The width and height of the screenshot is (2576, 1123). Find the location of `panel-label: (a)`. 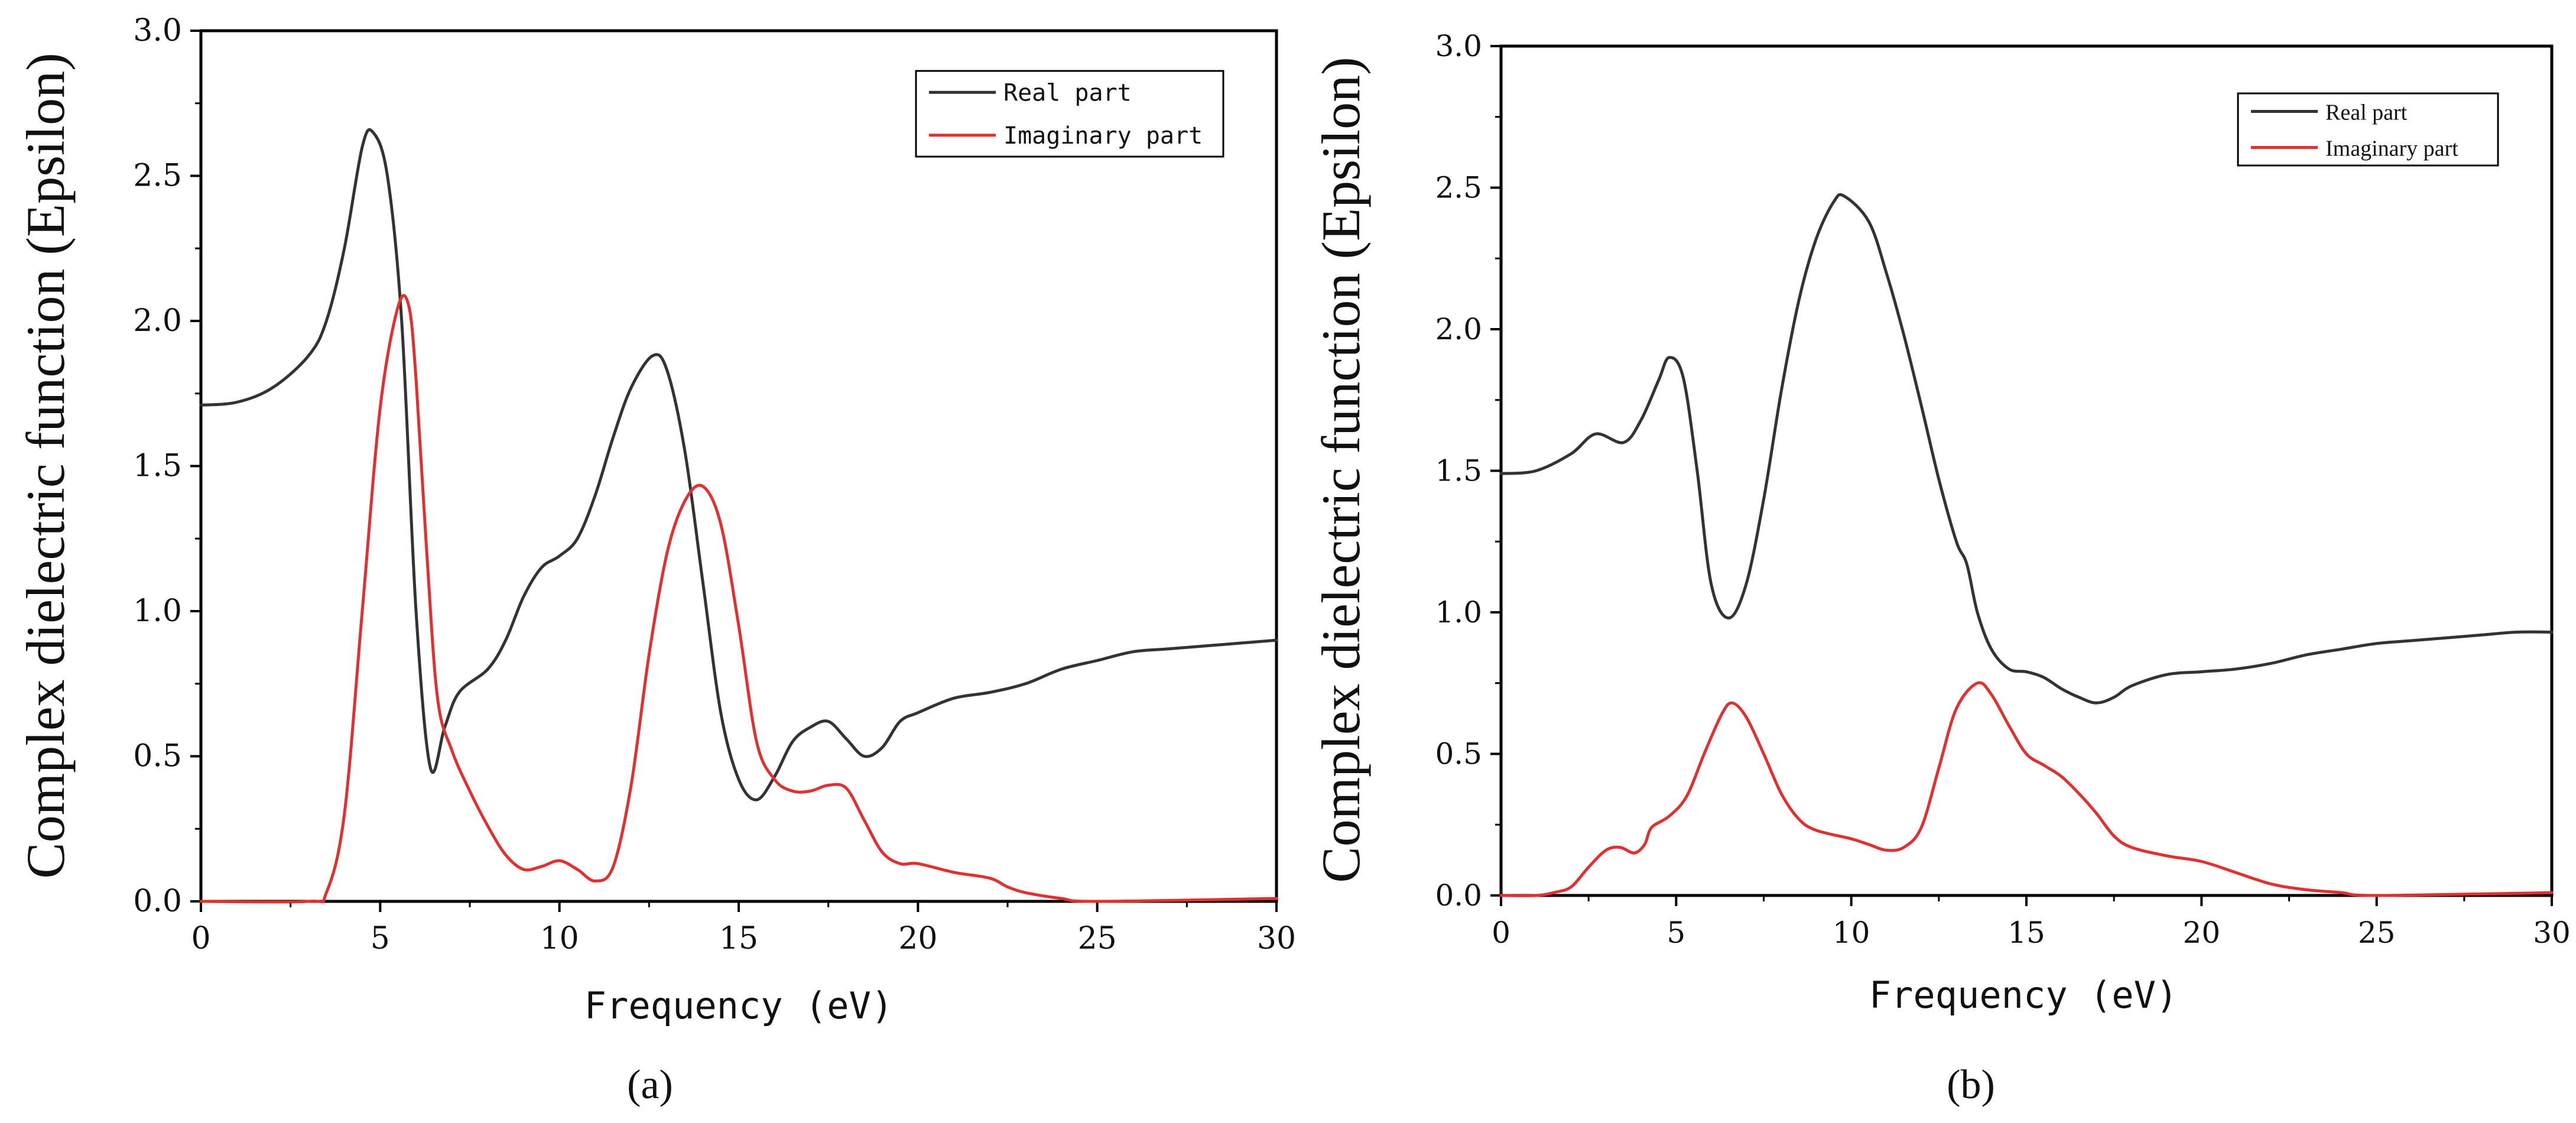

panel-label: (a) is located at coordinates (650, 1085).